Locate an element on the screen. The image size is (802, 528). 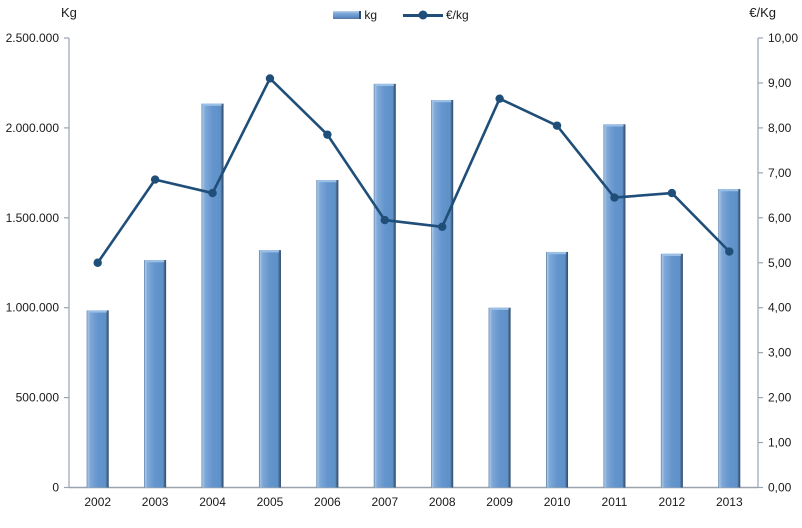
bar-2004 is located at coordinates (212, 295).